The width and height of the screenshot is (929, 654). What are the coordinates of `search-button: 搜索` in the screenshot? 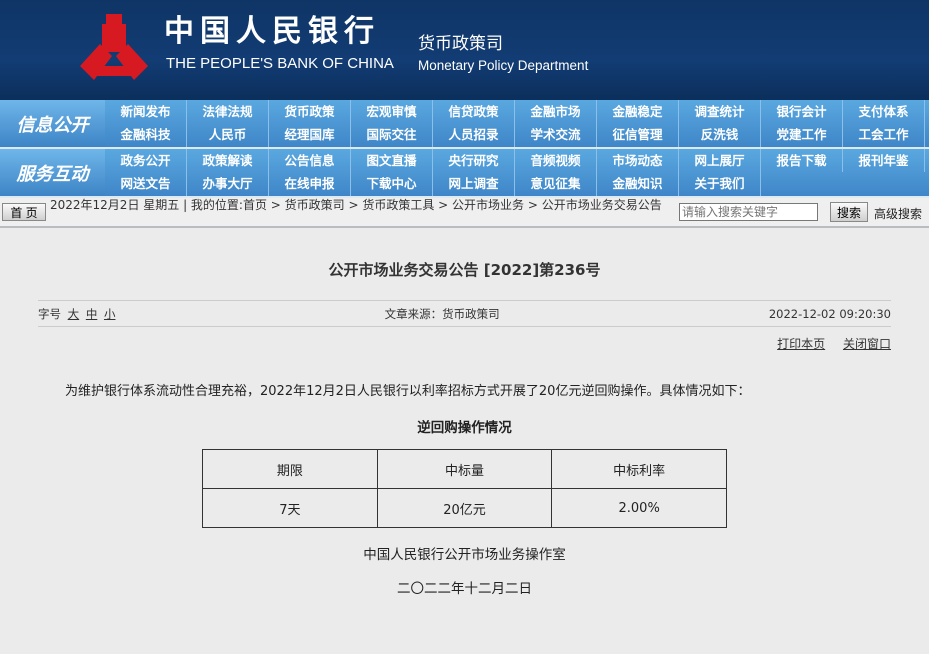 It's located at (849, 212).